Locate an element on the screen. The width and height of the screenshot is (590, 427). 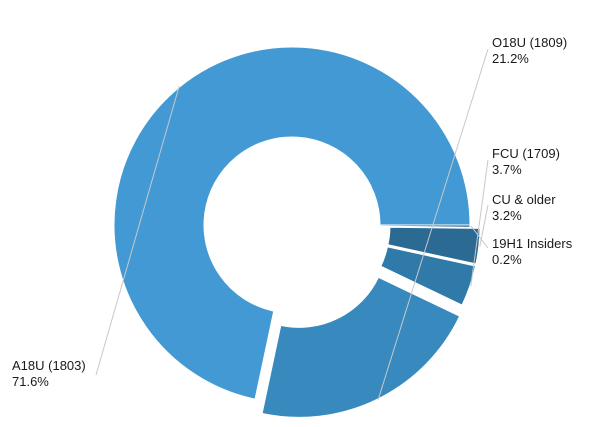
slice-label-1: A18U (1803) is located at coordinates (49, 365).